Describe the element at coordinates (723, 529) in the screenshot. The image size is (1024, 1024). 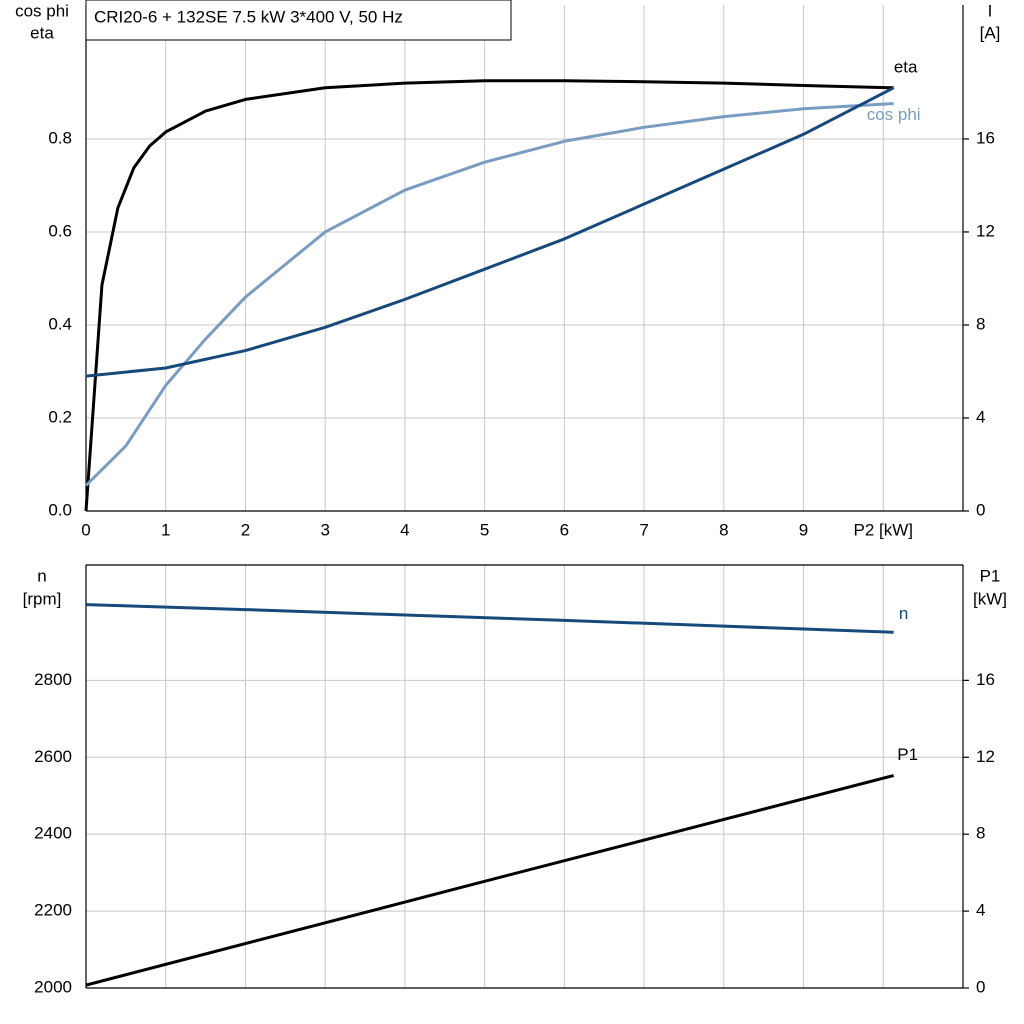
I see `x-tick-label: 8` at that location.